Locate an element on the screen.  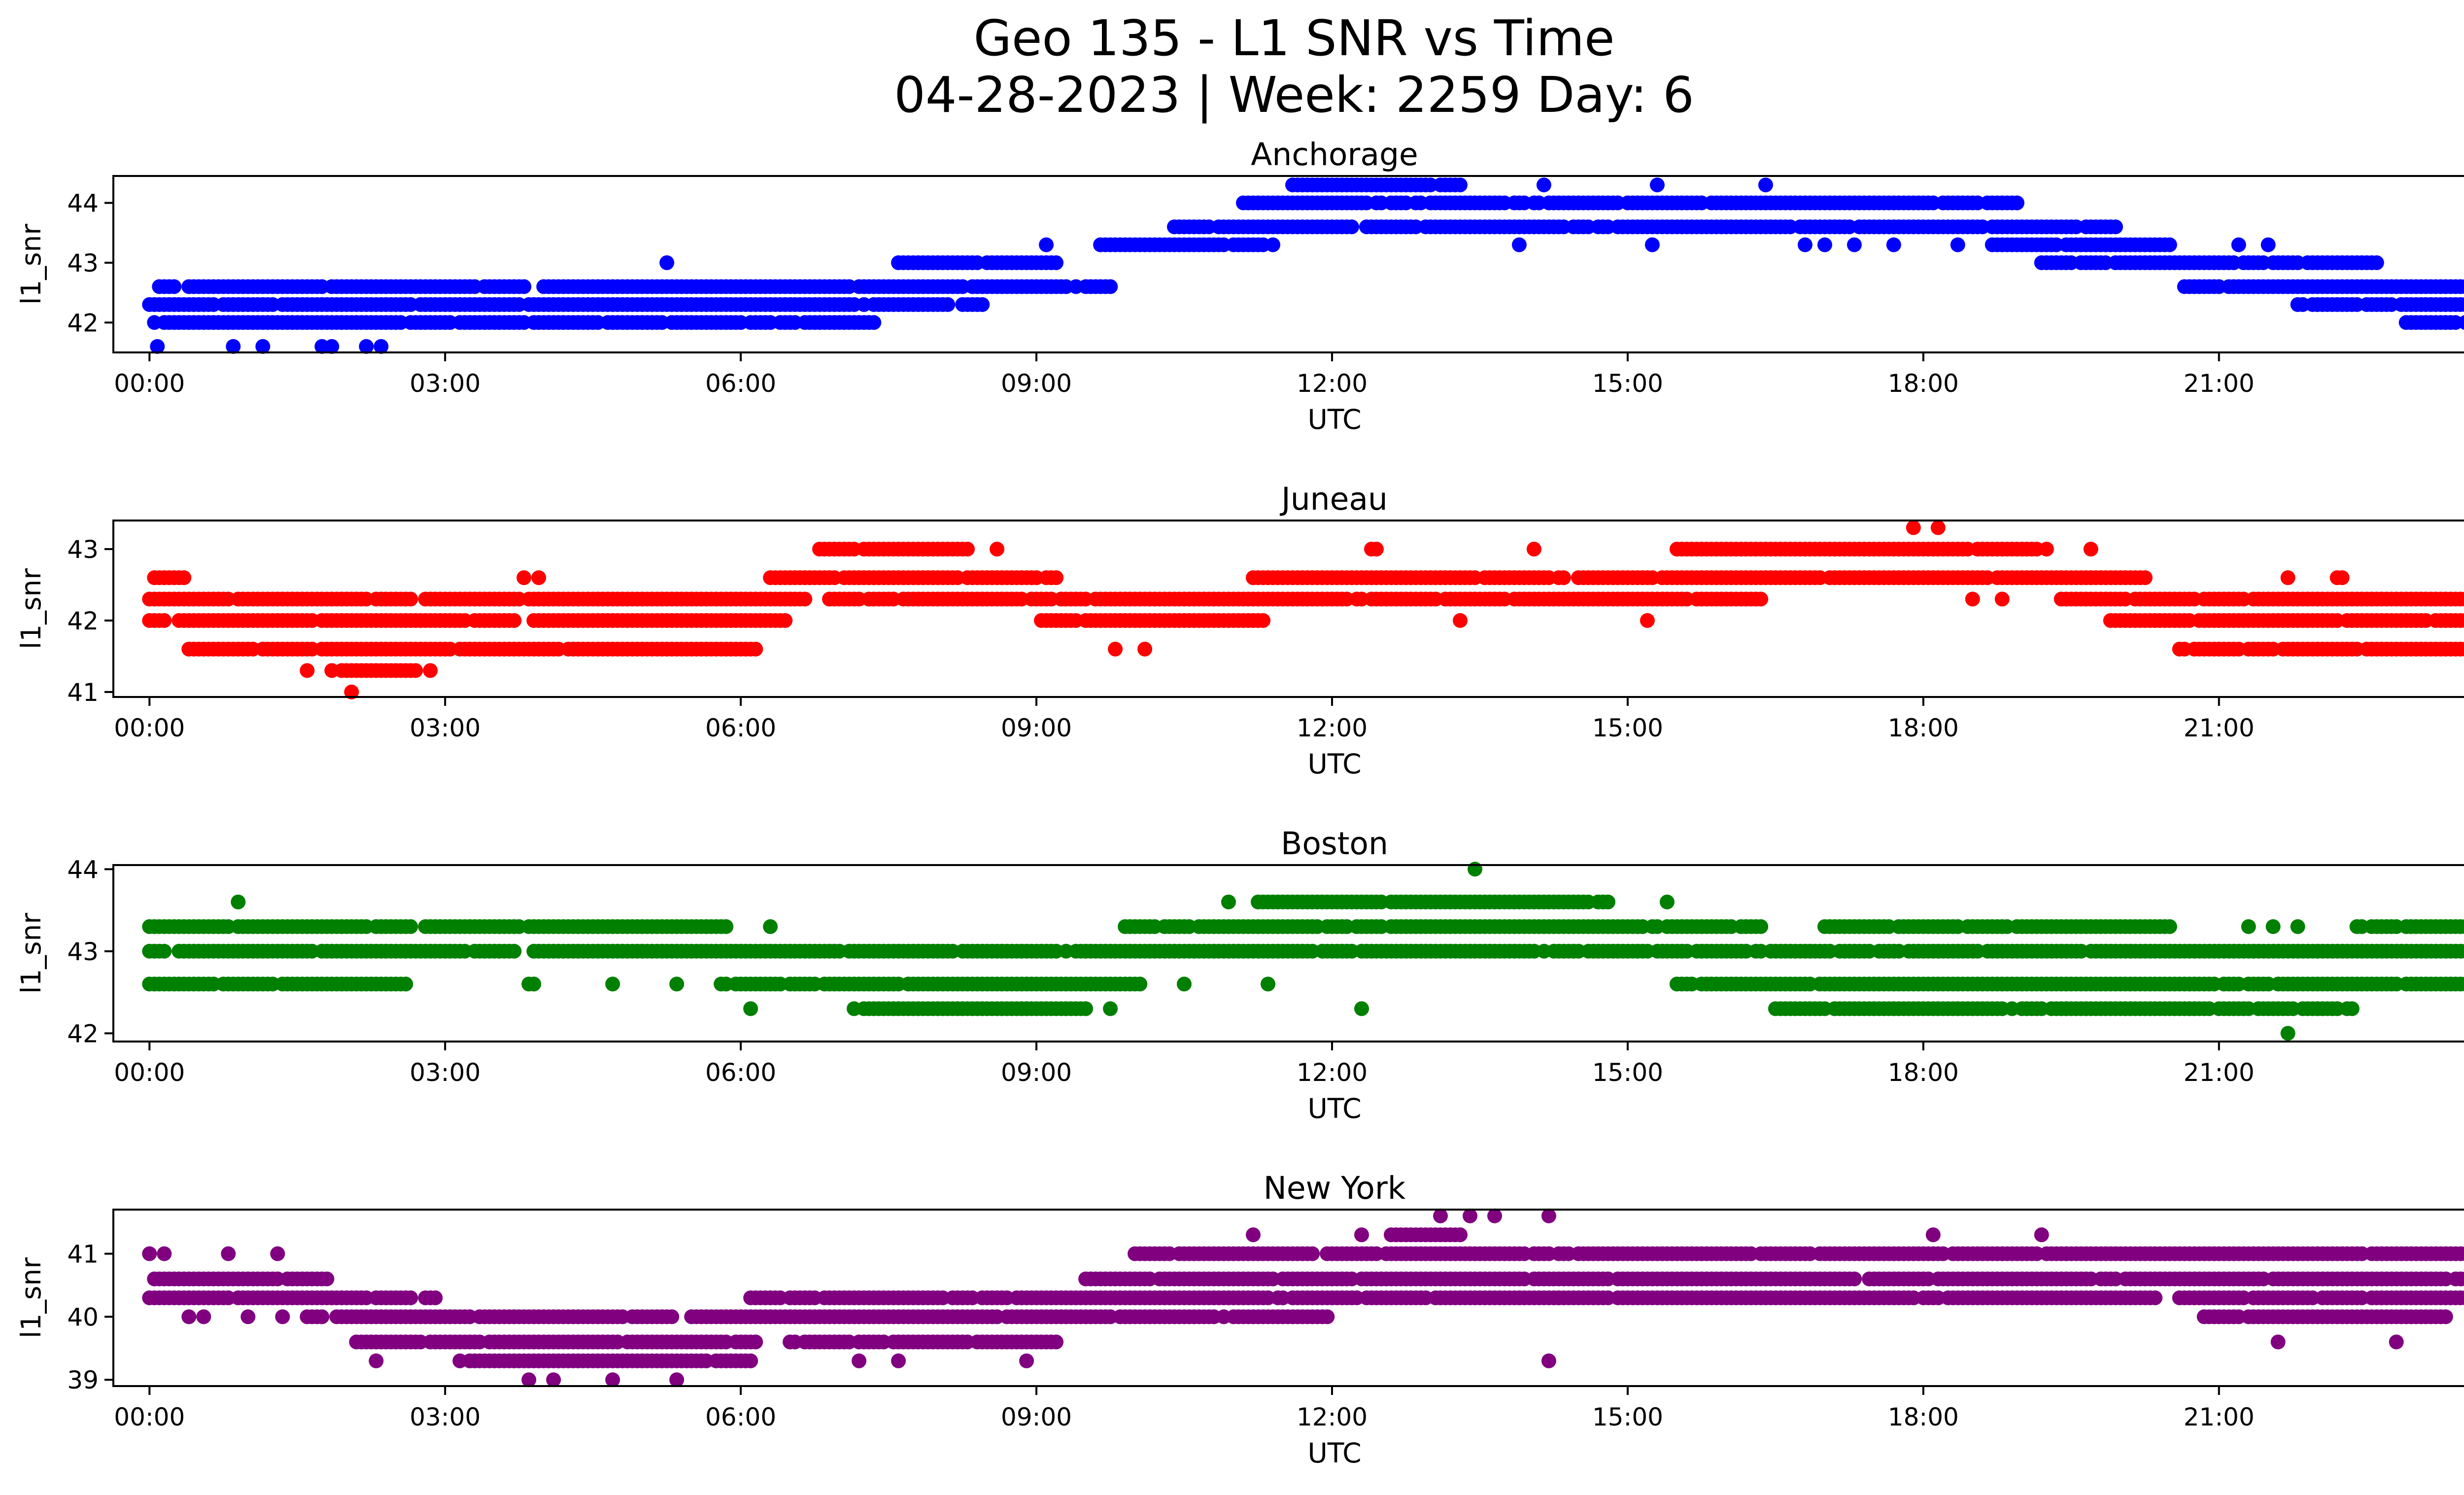
figure-title-line2: 04-28-2023 | Week: 2259 Day: 6 is located at coordinates (1294, 95).